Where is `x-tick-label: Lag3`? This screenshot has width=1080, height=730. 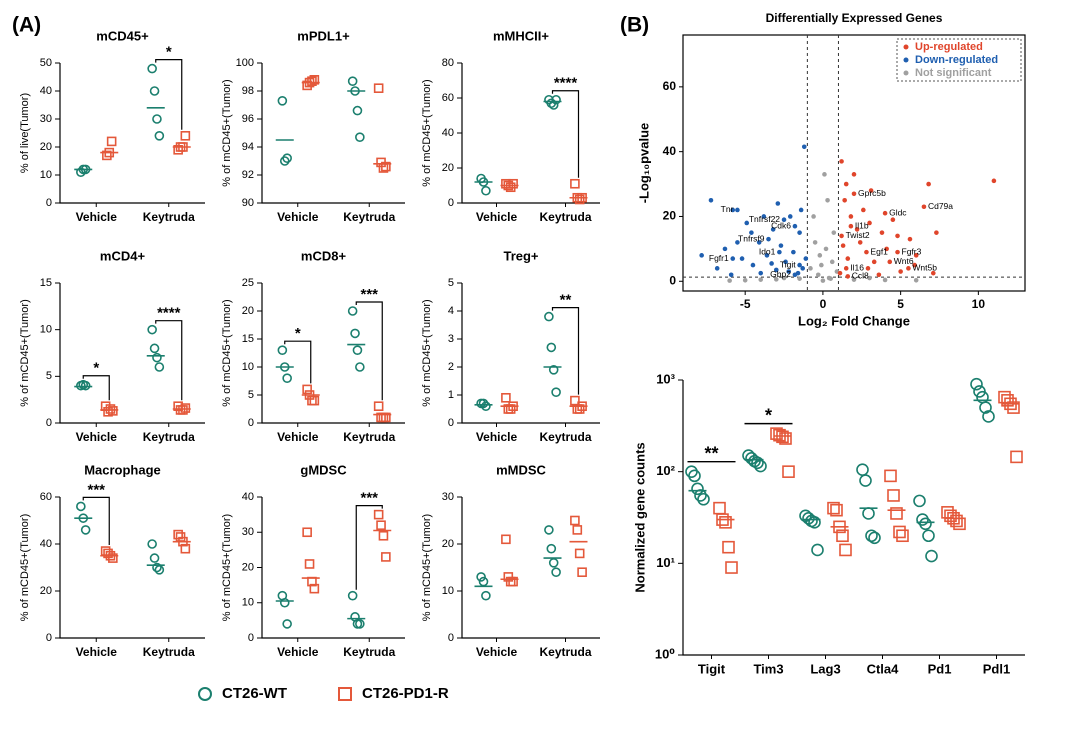
x-tick-label: Lag3 is located at coordinates (825, 668).